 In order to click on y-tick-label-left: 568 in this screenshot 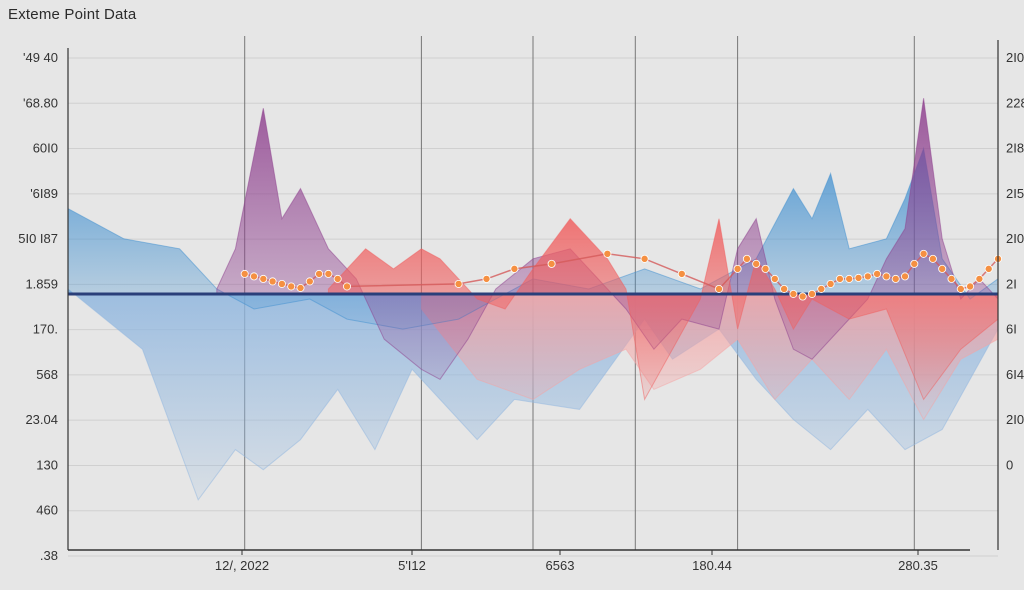, I will do `click(47, 374)`.